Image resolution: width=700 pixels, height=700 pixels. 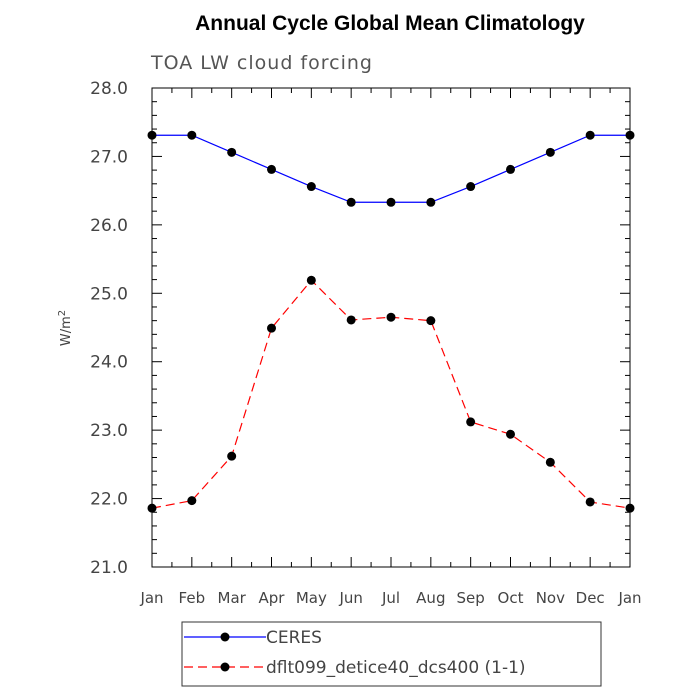 What do you see at coordinates (430, 598) in the screenshot?
I see `x-tick-label: Aug` at bounding box center [430, 598].